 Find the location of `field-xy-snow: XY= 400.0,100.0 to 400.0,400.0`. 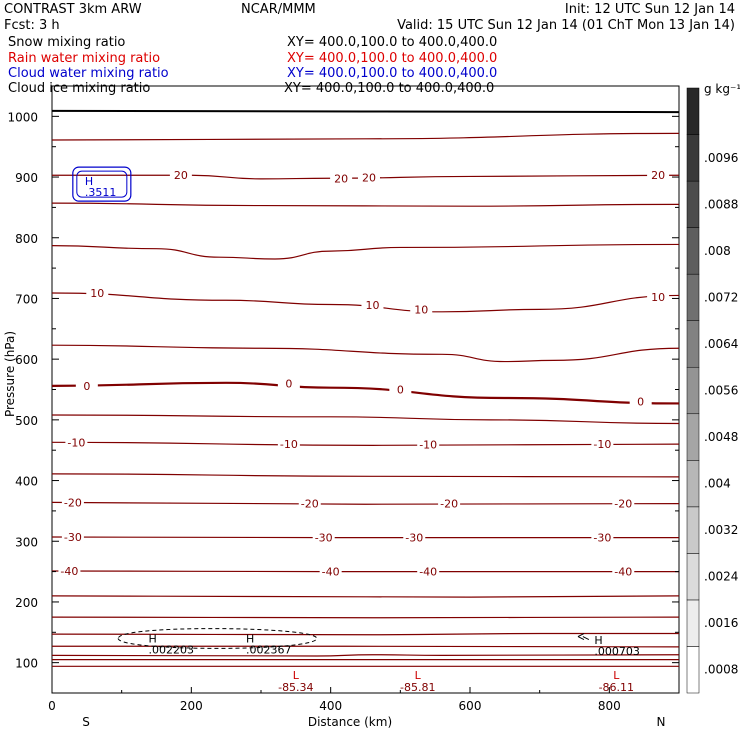

field-xy-snow: XY= 400.0,100.0 to 400.0,400.0 is located at coordinates (392, 42).